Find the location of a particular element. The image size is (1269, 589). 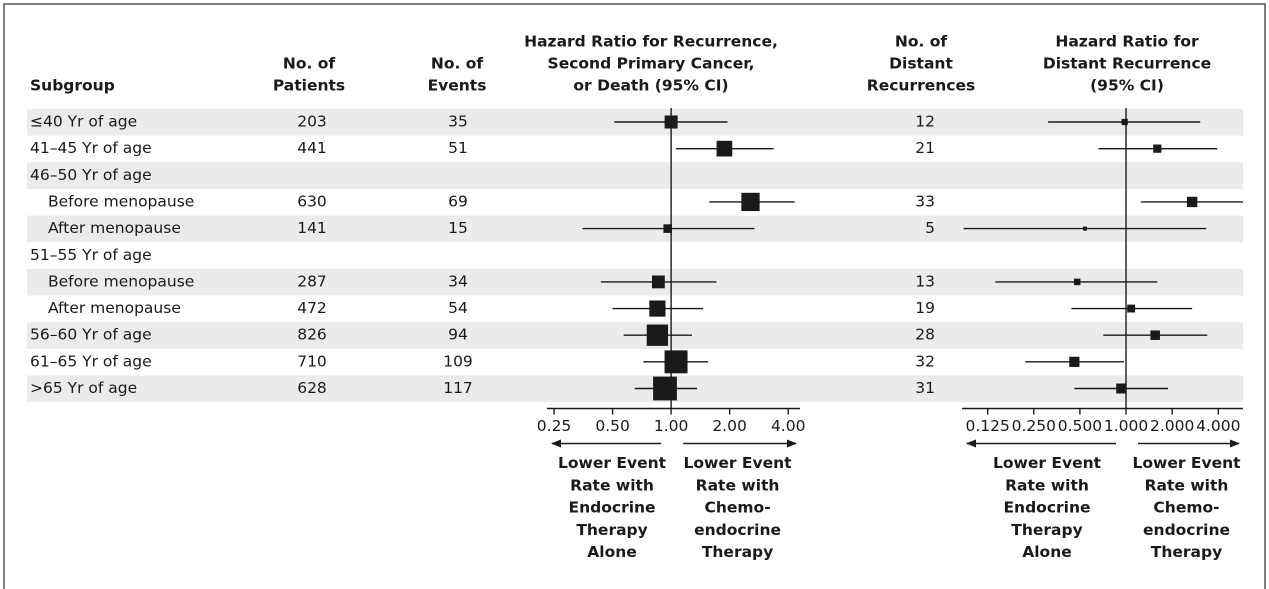

subgroup-label: 46–50 Yr of age is located at coordinates (91, 175).